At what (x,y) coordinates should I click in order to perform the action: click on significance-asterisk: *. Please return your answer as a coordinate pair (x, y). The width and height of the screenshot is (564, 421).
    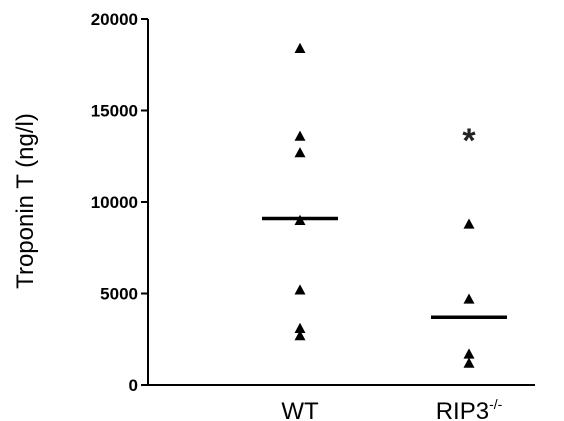
    Looking at the image, I should click on (469, 141).